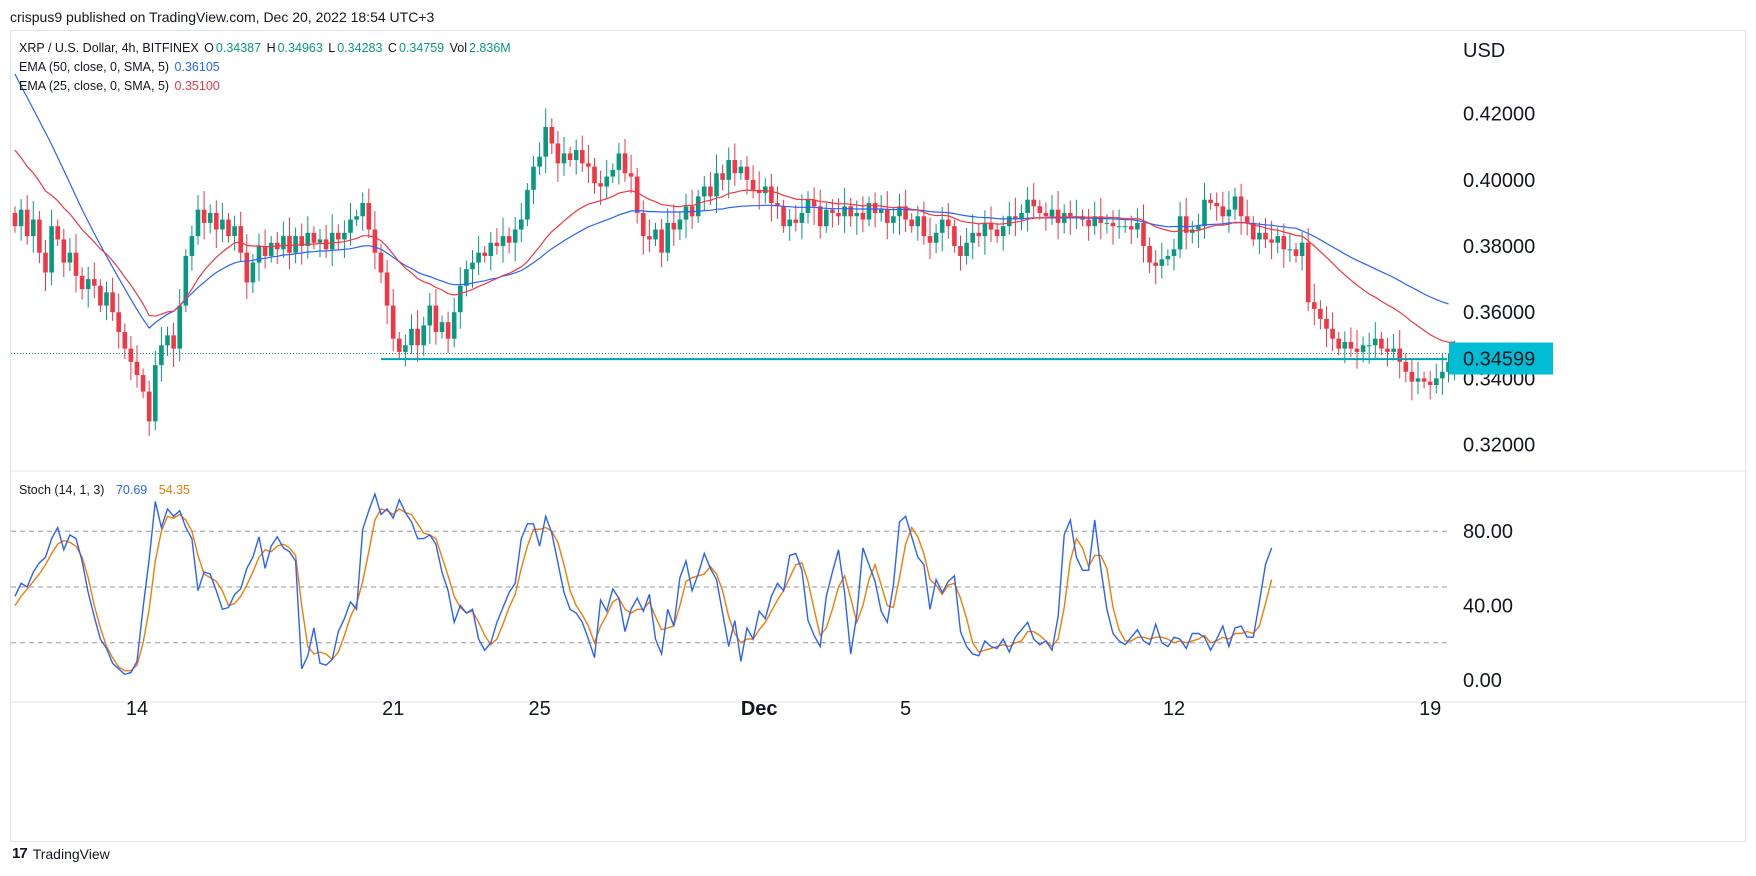 This screenshot has height=876, width=1756. I want to click on ema25-legend: EMA (25, close, 0, SMA, 5) 0.35100, so click(120, 86).